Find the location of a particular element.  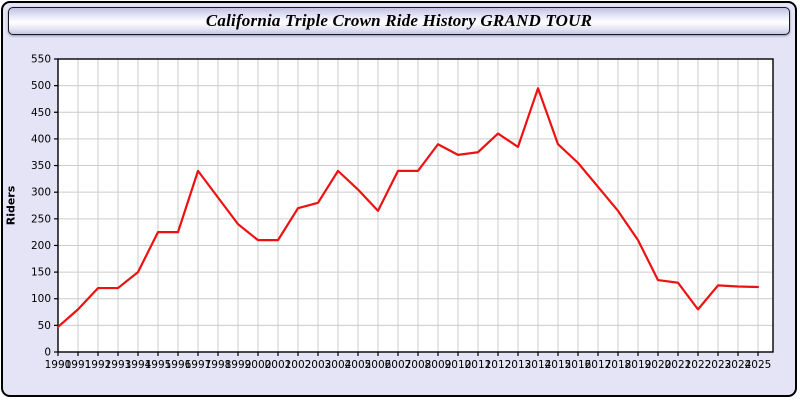

x-tick-label: 2008 is located at coordinates (418, 365).